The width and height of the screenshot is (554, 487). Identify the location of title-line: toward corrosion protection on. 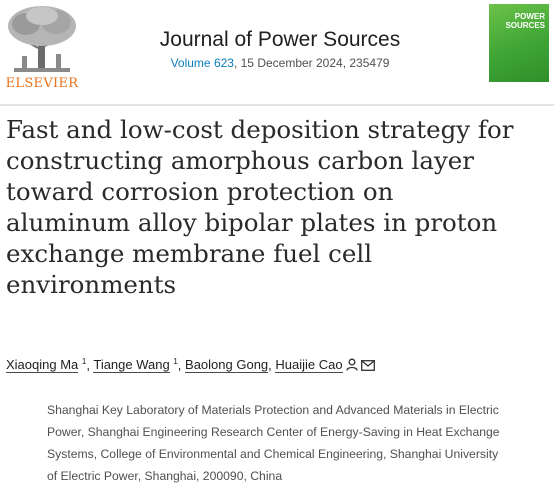
(200, 191).